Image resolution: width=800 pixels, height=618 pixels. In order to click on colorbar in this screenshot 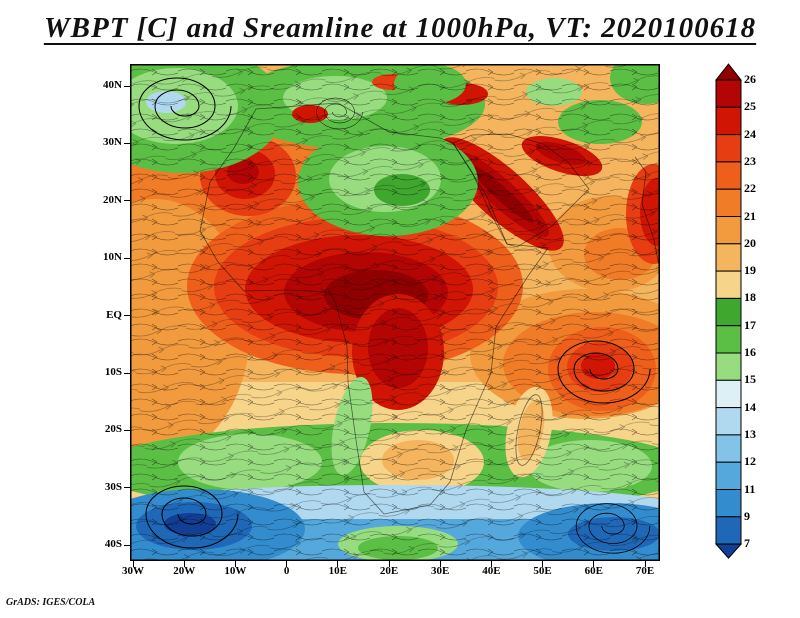, I will do `click(728, 311)`.